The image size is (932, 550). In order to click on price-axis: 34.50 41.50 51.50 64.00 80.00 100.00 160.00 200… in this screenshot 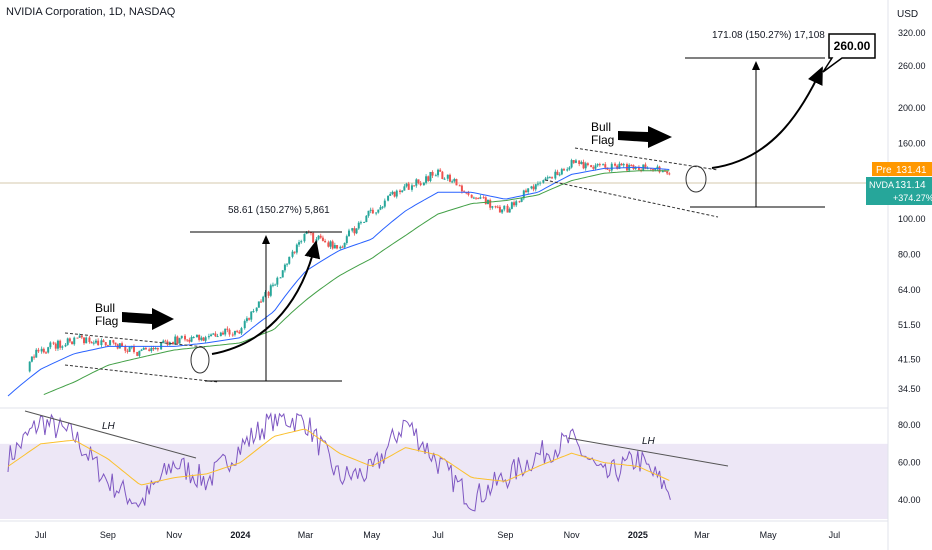, I will do `click(912, 211)`.